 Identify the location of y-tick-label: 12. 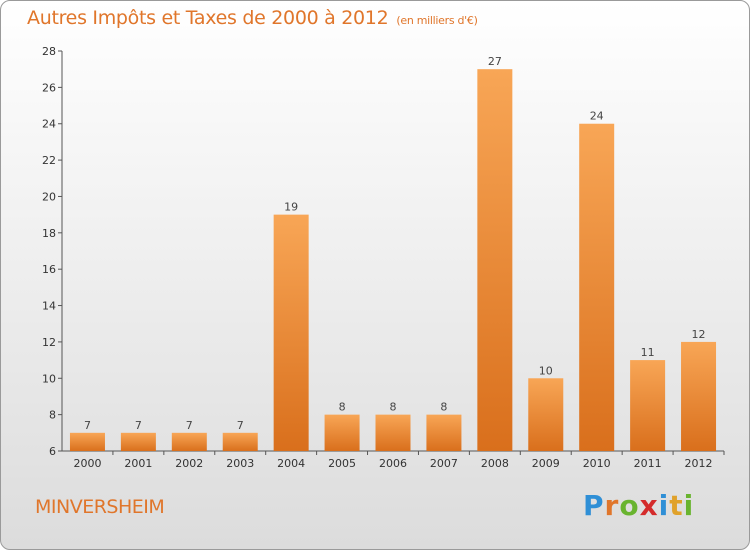
(49, 342).